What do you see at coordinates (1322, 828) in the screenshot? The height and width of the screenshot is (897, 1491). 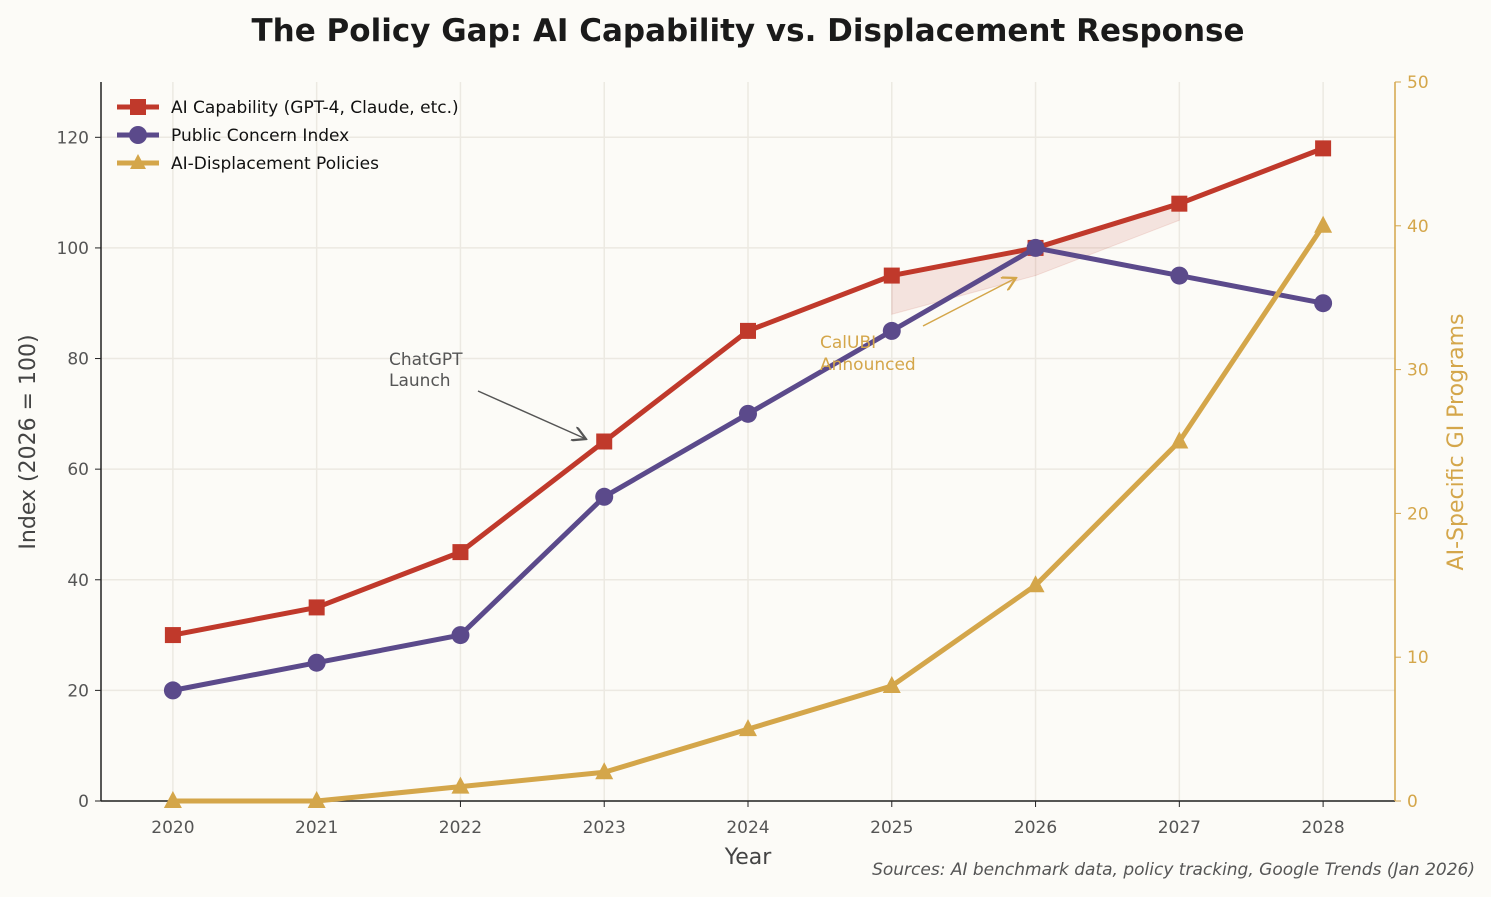 I see `x-tick-label: 2028` at bounding box center [1322, 828].